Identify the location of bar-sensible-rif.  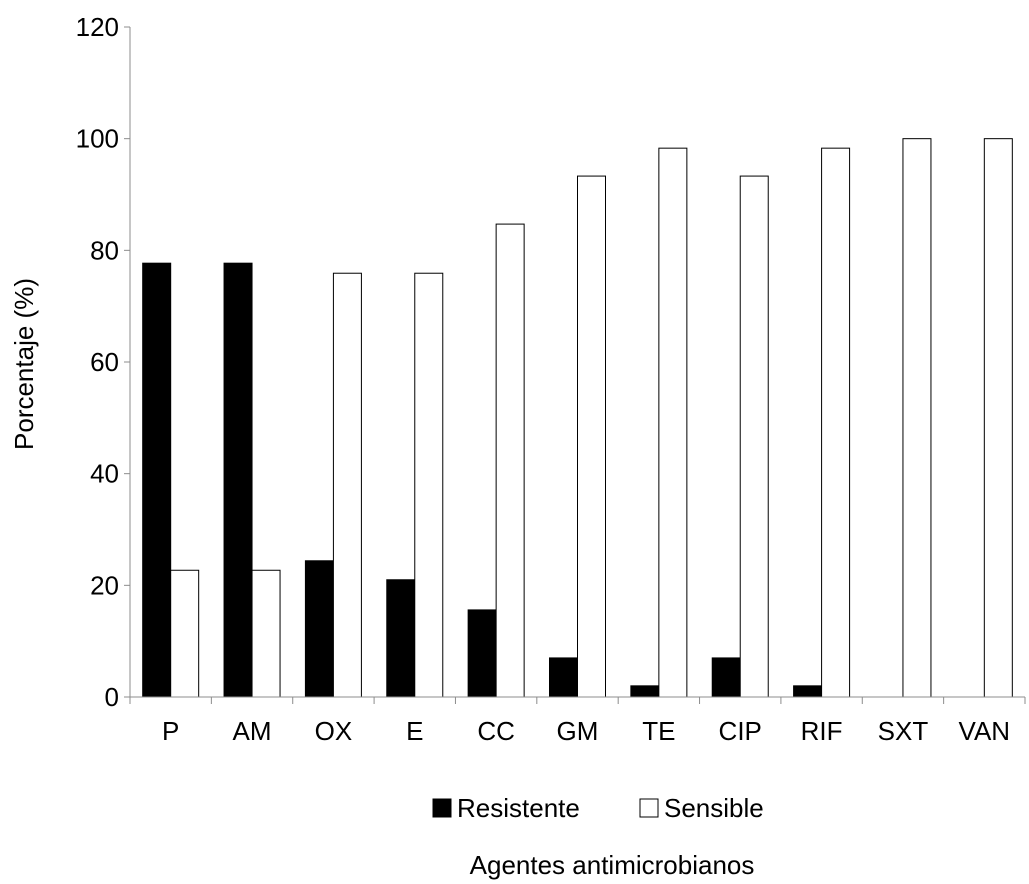
(836, 422).